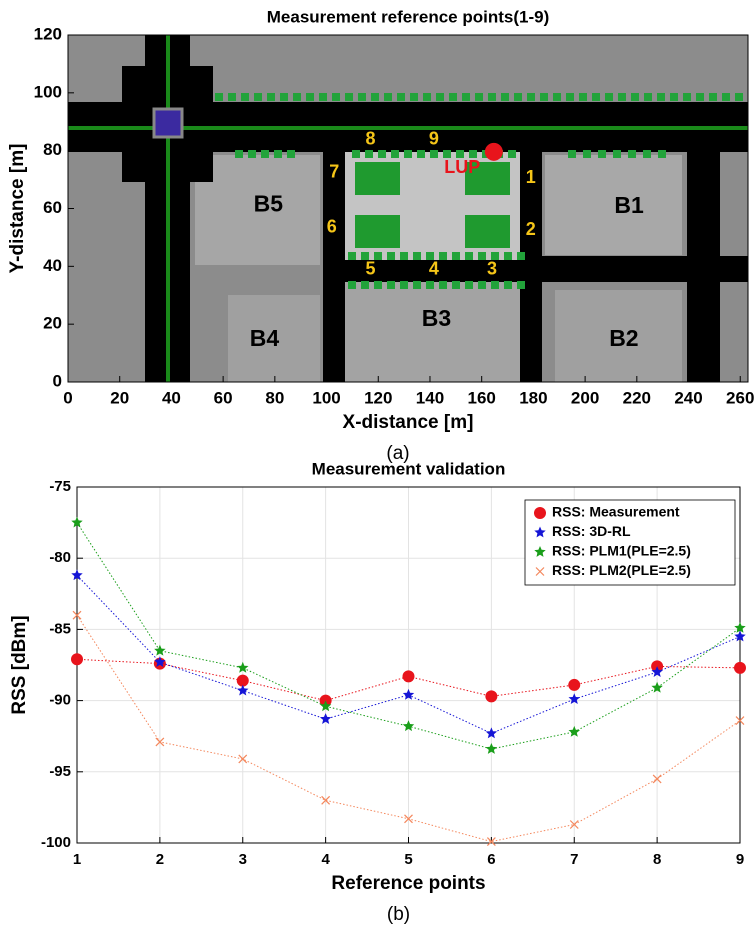 This screenshot has height=937, width=756. I want to click on x-tick-label: 7, so click(574, 859).